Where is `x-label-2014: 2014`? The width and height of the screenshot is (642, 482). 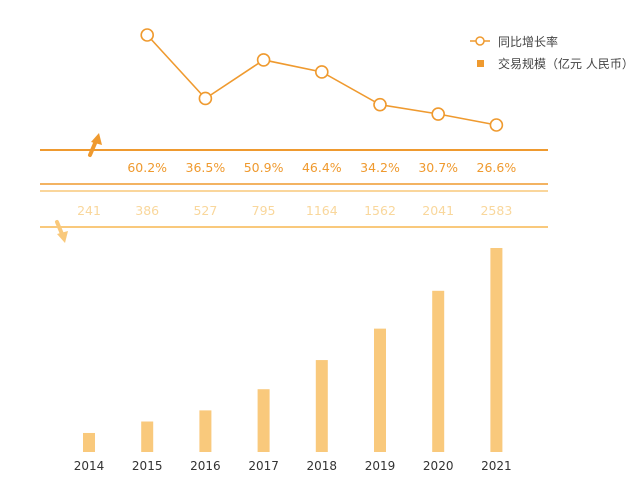
x-label-2014: 2014 is located at coordinates (89, 466).